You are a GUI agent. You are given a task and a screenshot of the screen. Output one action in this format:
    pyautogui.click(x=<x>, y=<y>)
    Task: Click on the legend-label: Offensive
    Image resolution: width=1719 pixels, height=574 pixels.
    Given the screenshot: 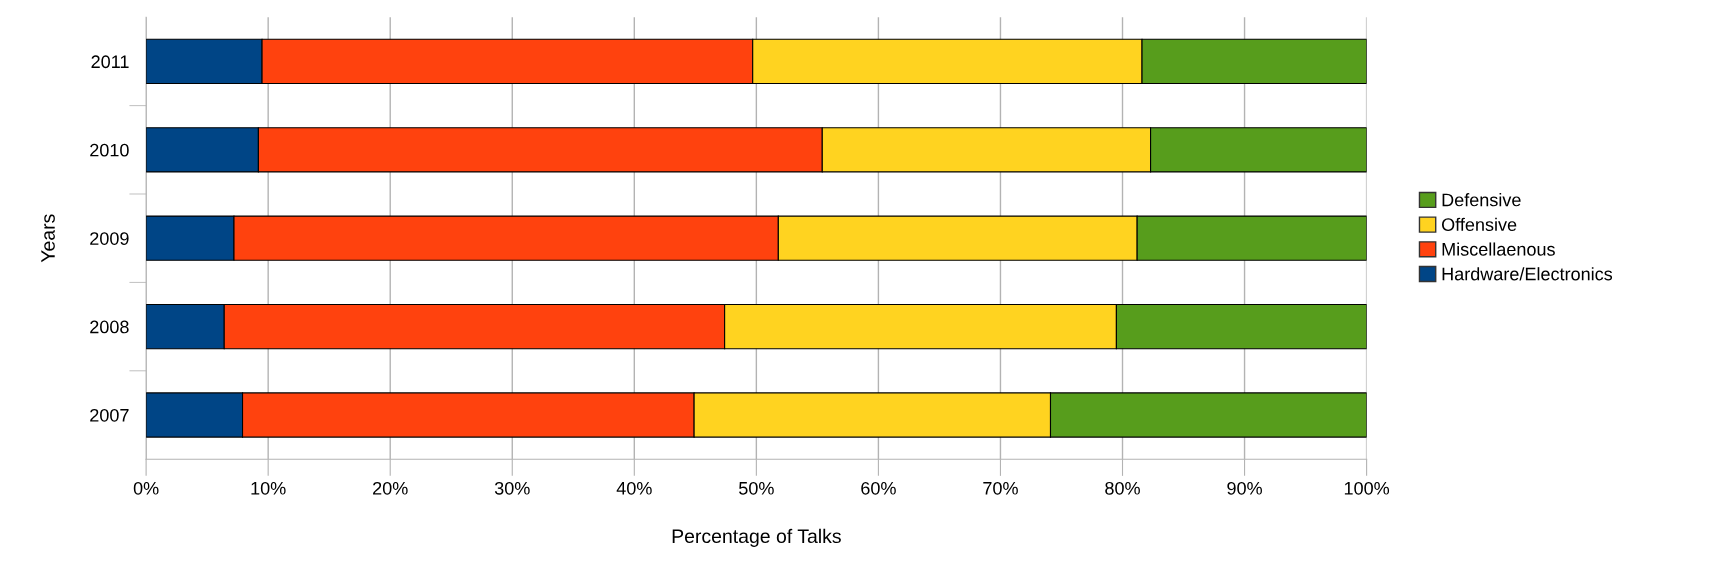 What is the action you would take?
    pyautogui.click(x=1479, y=224)
    